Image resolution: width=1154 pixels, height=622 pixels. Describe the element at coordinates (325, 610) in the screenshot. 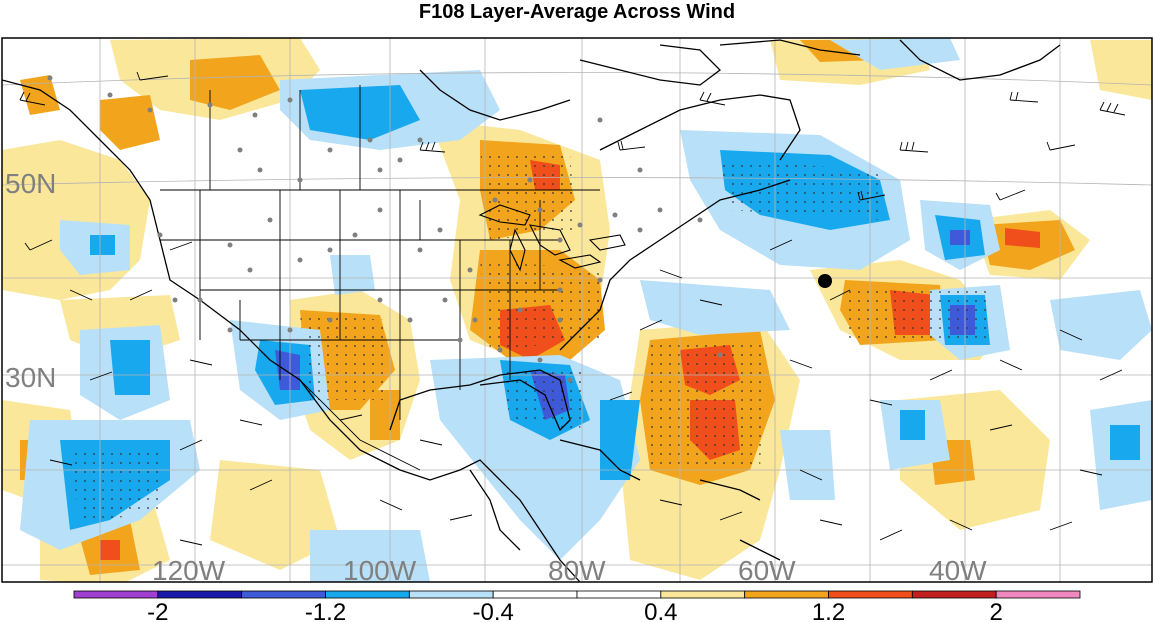

I see `colorbar-tick-label: -1.2` at that location.